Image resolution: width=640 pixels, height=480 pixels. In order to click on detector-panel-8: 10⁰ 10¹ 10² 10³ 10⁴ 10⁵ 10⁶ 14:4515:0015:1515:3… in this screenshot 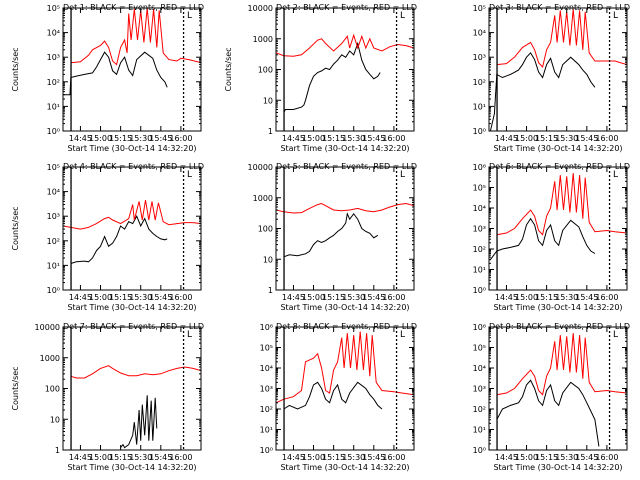, I will do `click(338, 397)`.